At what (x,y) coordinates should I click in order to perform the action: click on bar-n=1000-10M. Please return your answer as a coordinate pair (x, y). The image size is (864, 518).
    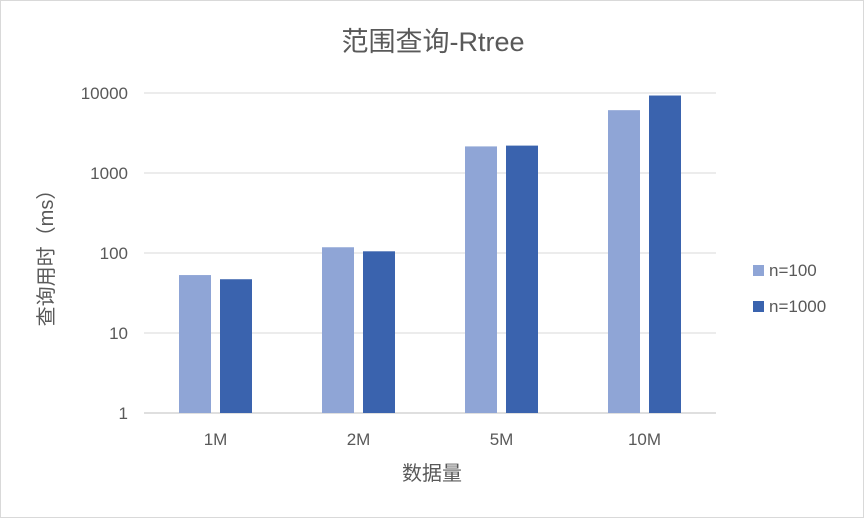
    Looking at the image, I should click on (665, 254).